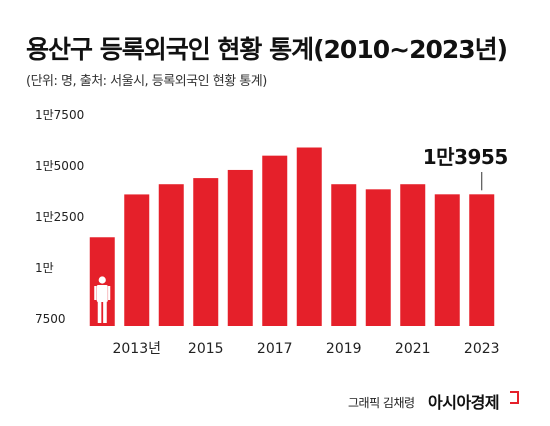 This screenshot has width=550, height=426. I want to click on x-tick-label: 2019, so click(344, 349).